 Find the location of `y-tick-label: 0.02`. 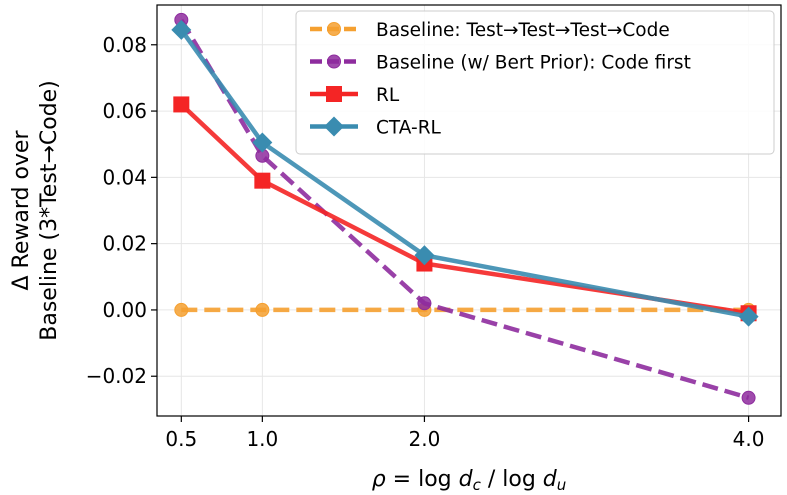

y-tick-label: 0.02 is located at coordinates (124, 244).